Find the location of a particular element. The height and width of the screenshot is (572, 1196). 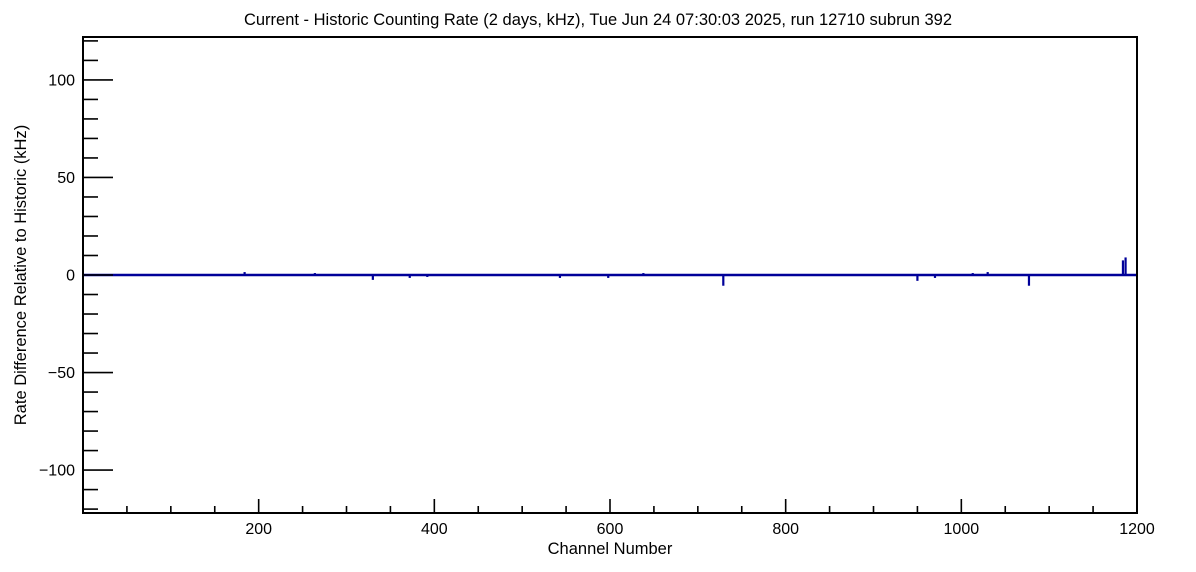

y-tick-label: −100 is located at coordinates (57, 471).